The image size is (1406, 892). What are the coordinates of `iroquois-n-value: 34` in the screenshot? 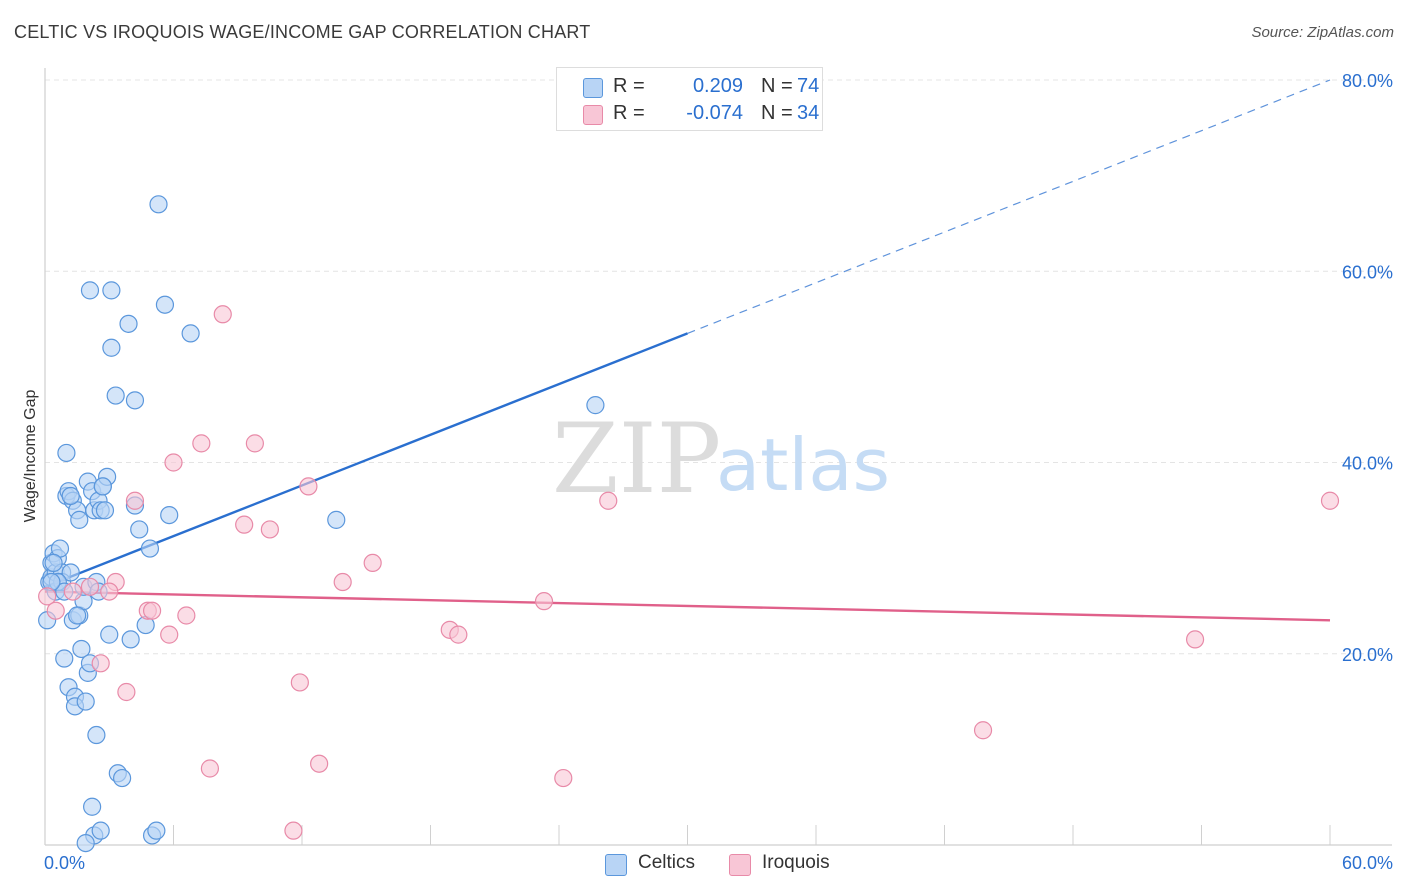 It's located at (808, 113).